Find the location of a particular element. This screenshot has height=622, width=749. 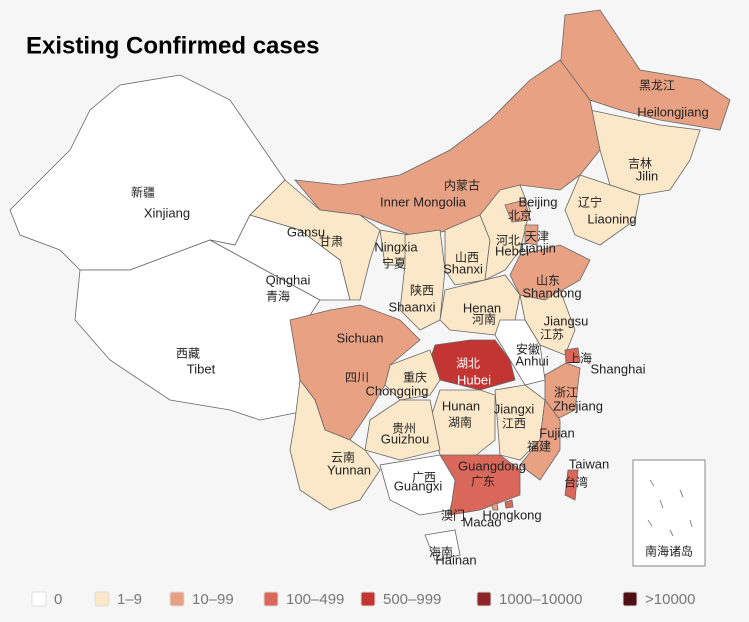

legend: 0 1–9 10–99 100–499 500–999 1000–10000 >10000 is located at coordinates (363, 599).